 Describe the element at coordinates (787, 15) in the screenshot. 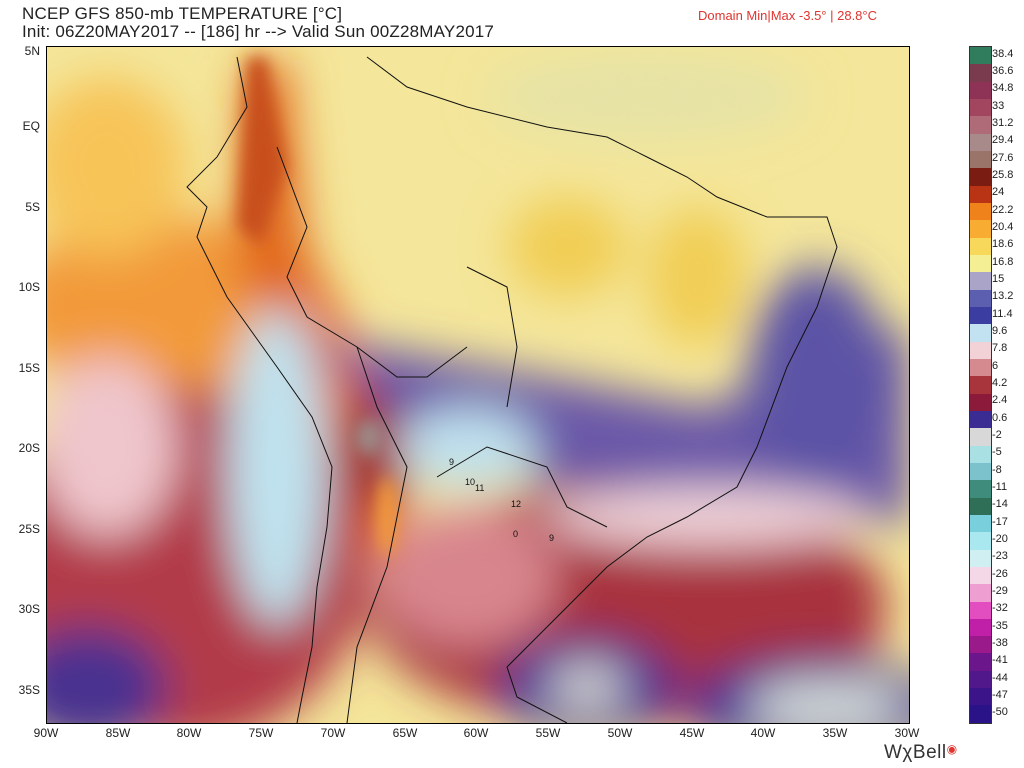

I see `domain-minmax: Domain Min|Max -3.5° | 28.8°C` at that location.